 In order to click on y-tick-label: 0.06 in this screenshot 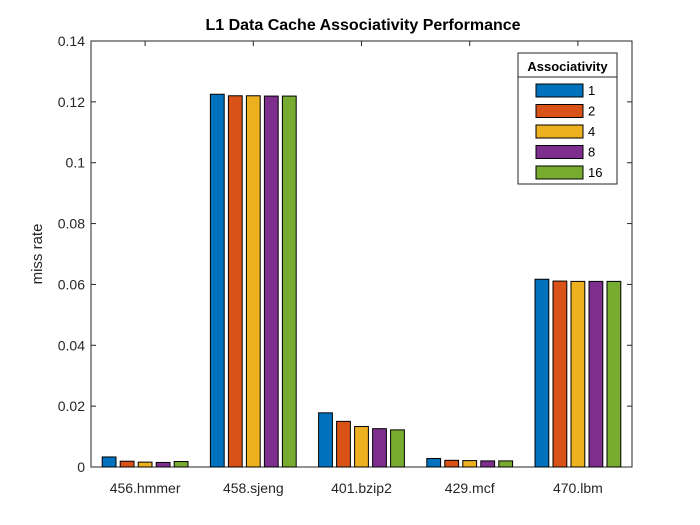, I will do `click(71, 284)`.